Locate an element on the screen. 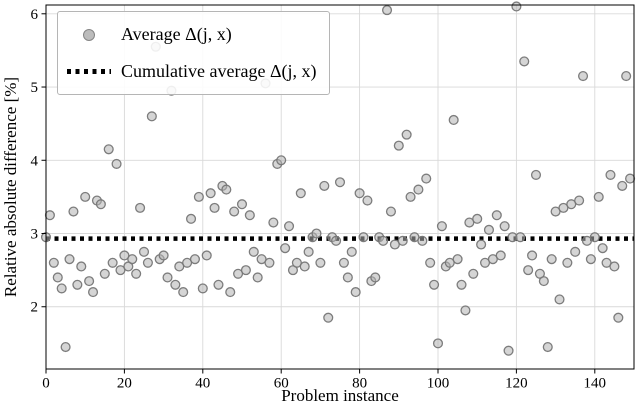 This screenshot has height=408, width=640. x-tick-label: 100 is located at coordinates (438, 384).